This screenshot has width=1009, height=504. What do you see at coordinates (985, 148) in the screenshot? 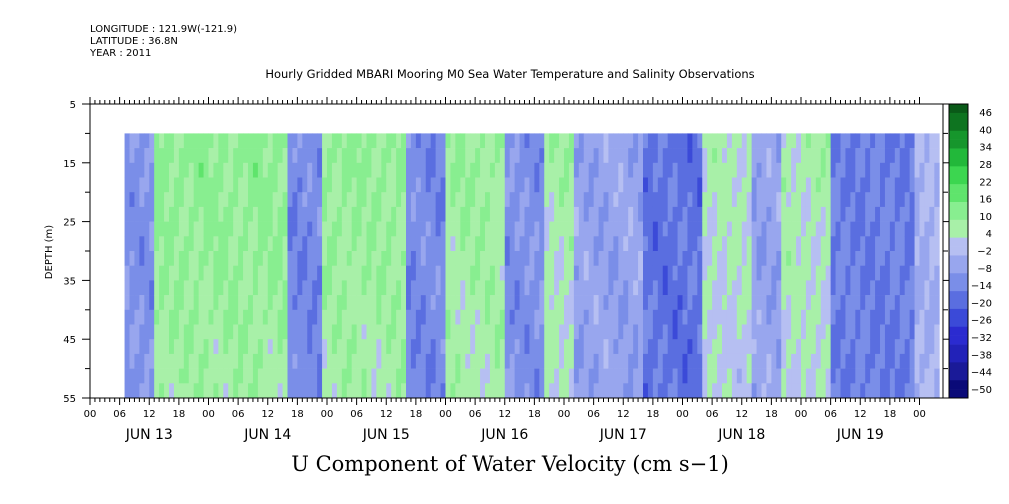
I see `colorbar-label: 34` at bounding box center [985, 148].